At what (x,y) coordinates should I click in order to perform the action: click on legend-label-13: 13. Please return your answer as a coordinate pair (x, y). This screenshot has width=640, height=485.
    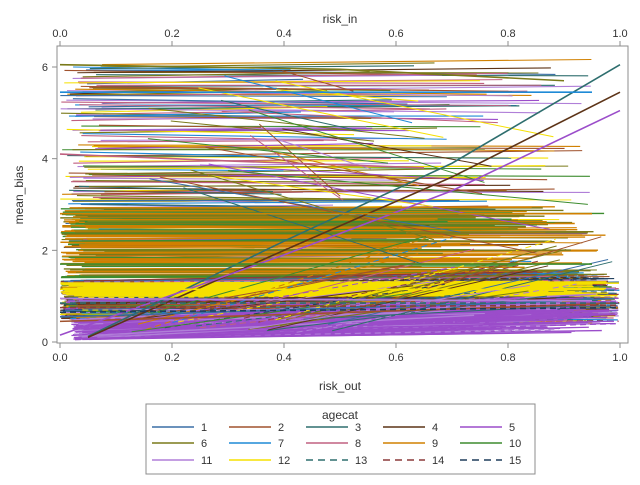
    Looking at the image, I should click on (361, 461).